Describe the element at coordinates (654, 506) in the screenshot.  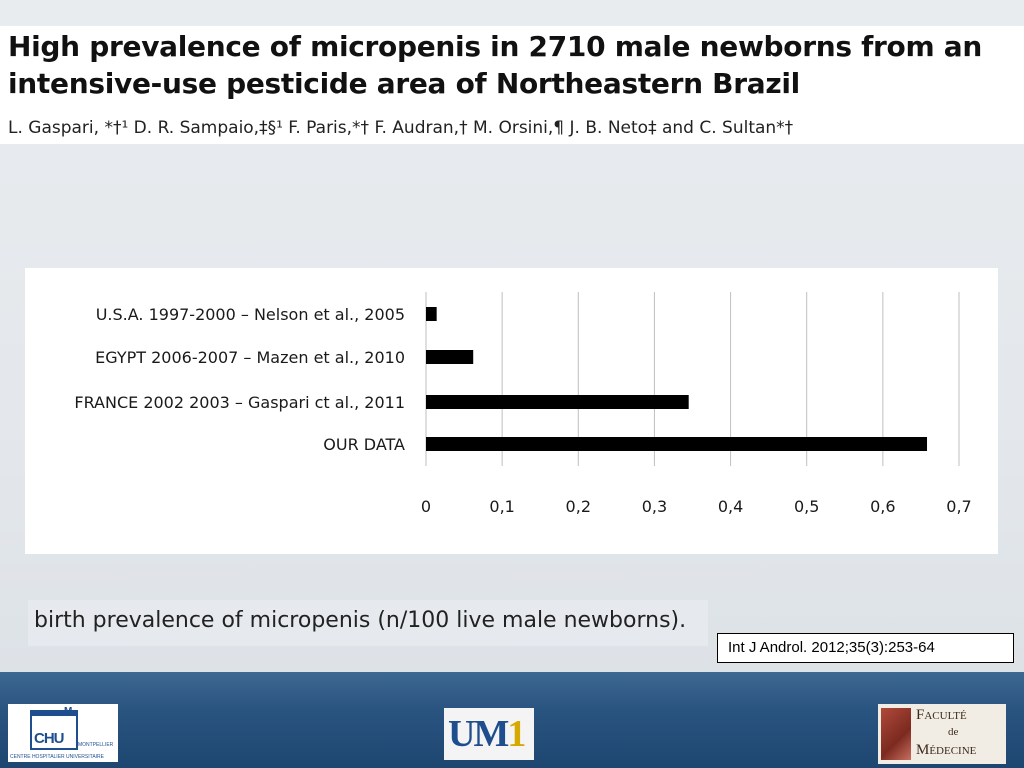
I see `x-tick-label: 0,3` at that location.